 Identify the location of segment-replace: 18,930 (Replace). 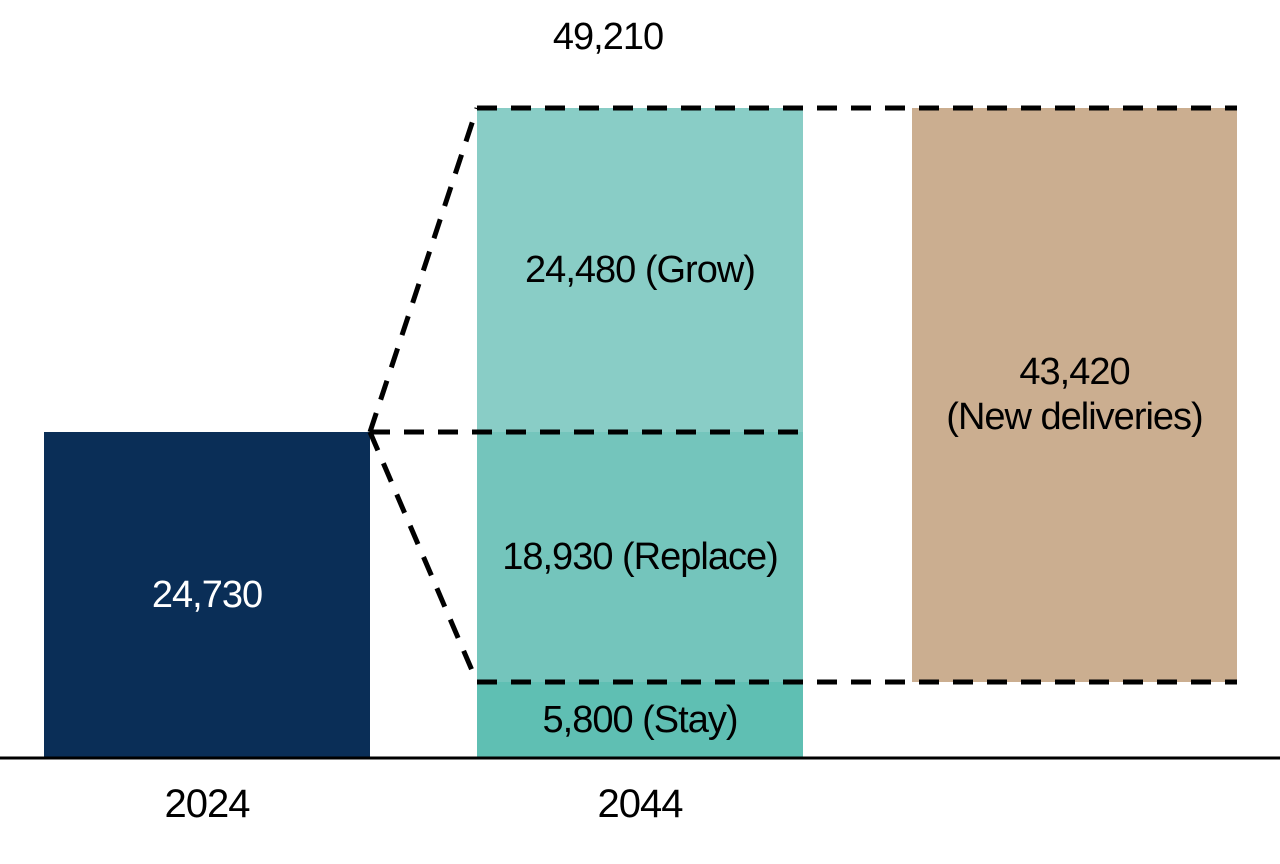
(640, 557).